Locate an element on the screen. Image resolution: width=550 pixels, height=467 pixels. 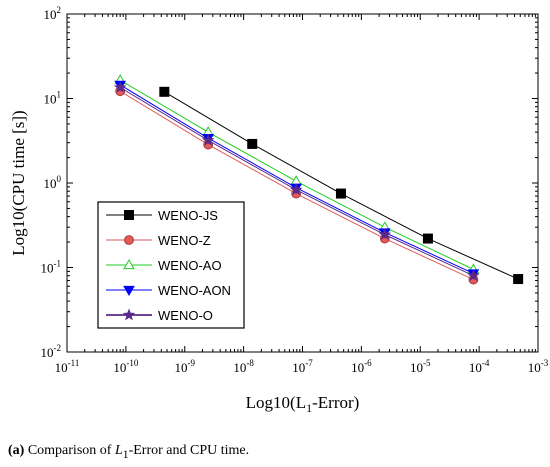
legend-item: WENO-AON is located at coordinates (168, 290).